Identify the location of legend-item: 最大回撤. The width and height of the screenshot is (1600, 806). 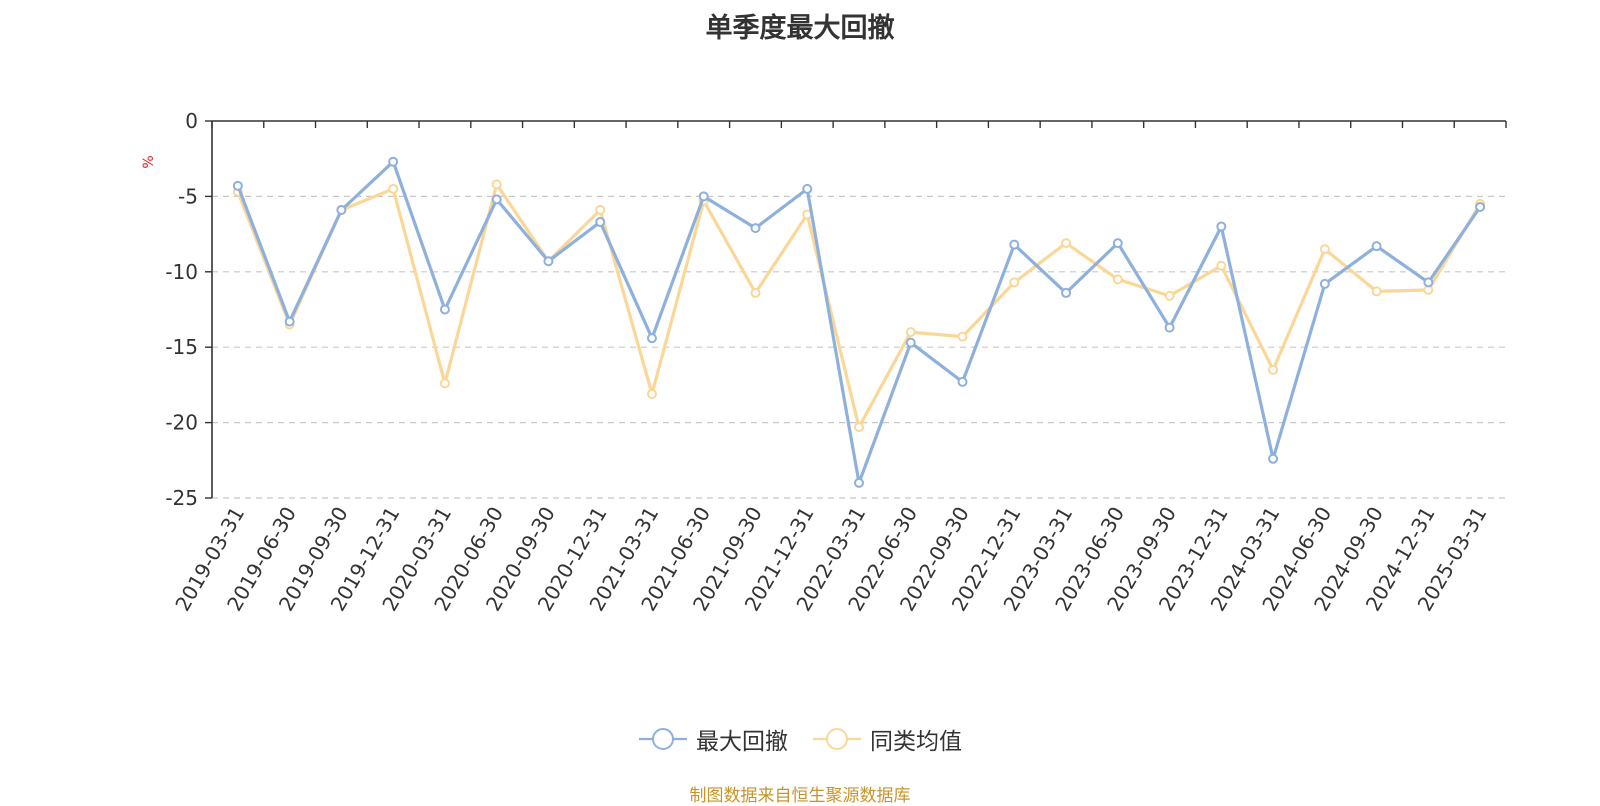
(713, 739).